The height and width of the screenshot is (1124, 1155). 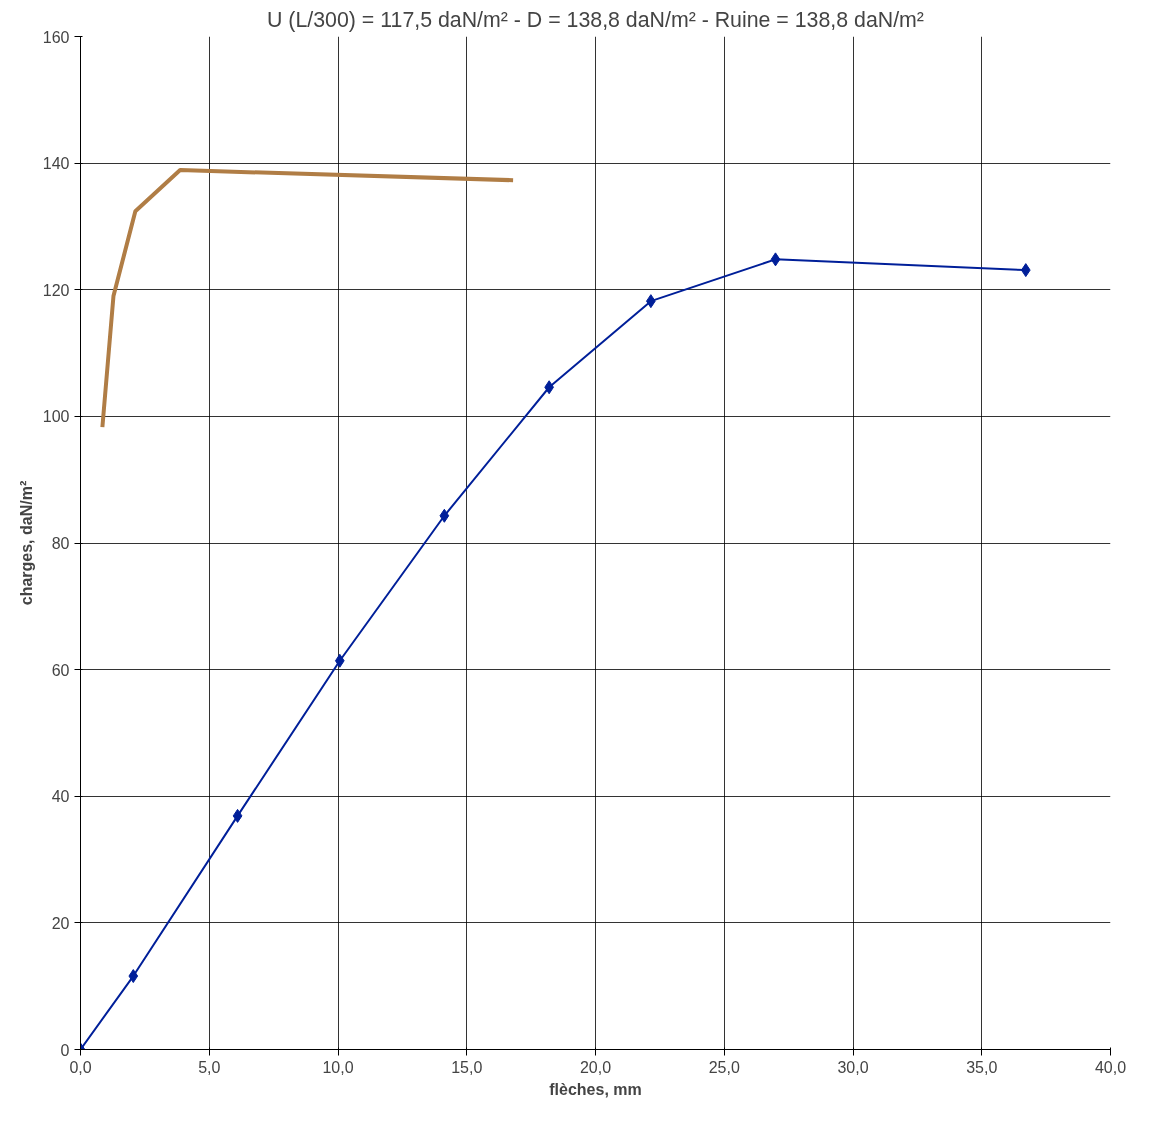 I want to click on x-tick-label: 20,0, so click(x=595, y=1067).